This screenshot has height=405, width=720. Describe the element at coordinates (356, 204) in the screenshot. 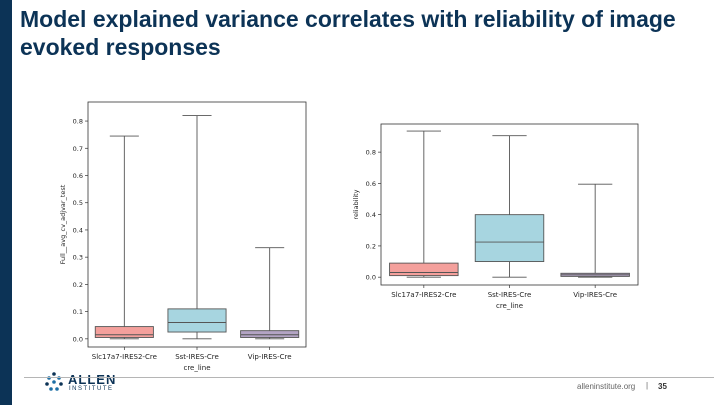

I see `y-axis-label: reliability` at that location.